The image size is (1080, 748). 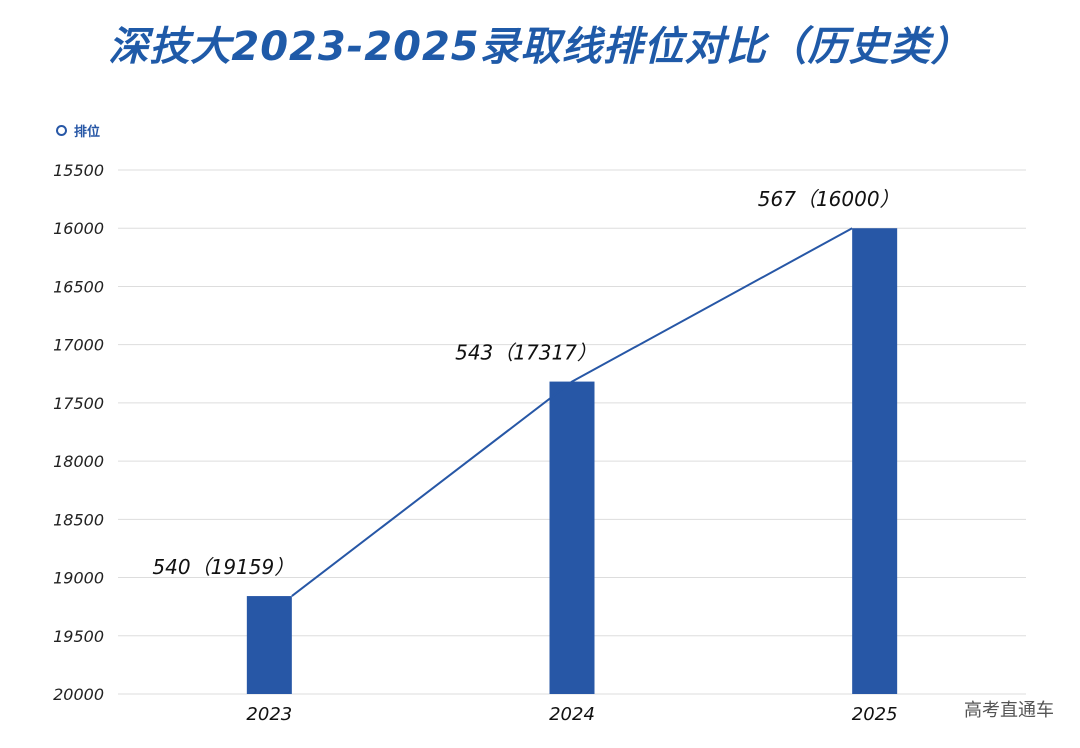 What do you see at coordinates (78, 170) in the screenshot?
I see `y-tick-label: 15500` at bounding box center [78, 170].